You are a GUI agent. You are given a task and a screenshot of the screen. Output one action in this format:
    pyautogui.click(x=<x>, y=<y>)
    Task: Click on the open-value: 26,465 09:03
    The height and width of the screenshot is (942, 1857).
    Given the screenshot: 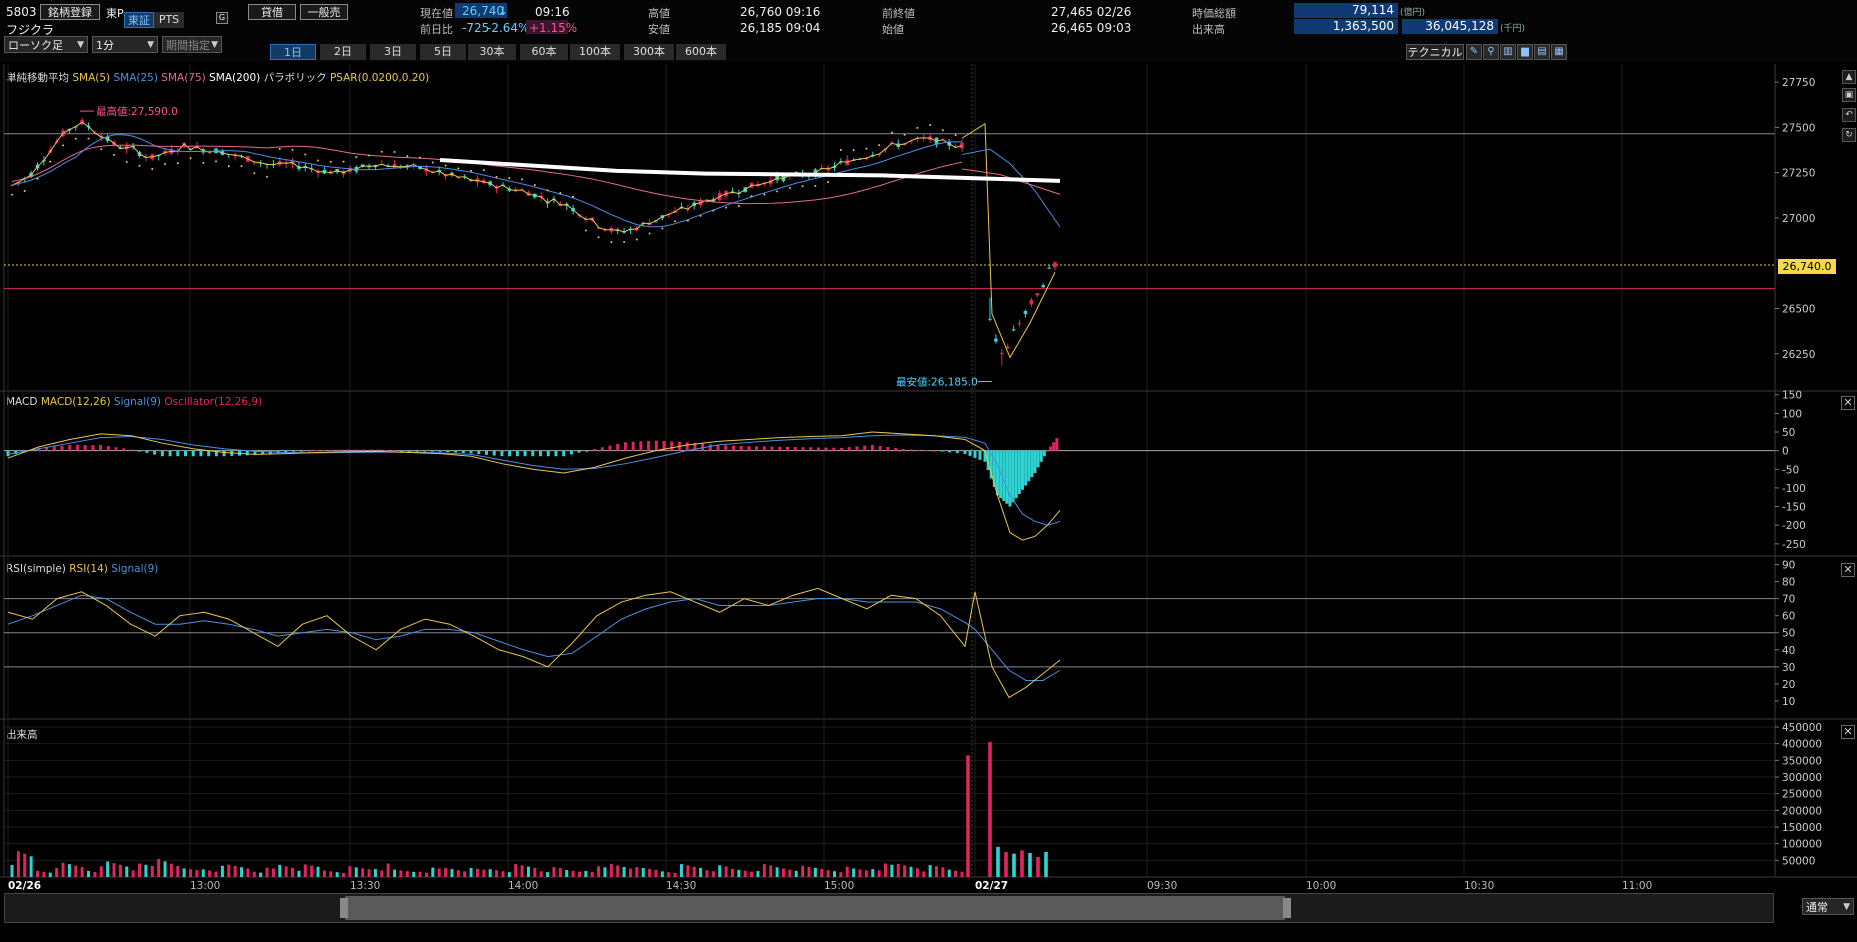 What is the action you would take?
    pyautogui.click(x=1091, y=28)
    